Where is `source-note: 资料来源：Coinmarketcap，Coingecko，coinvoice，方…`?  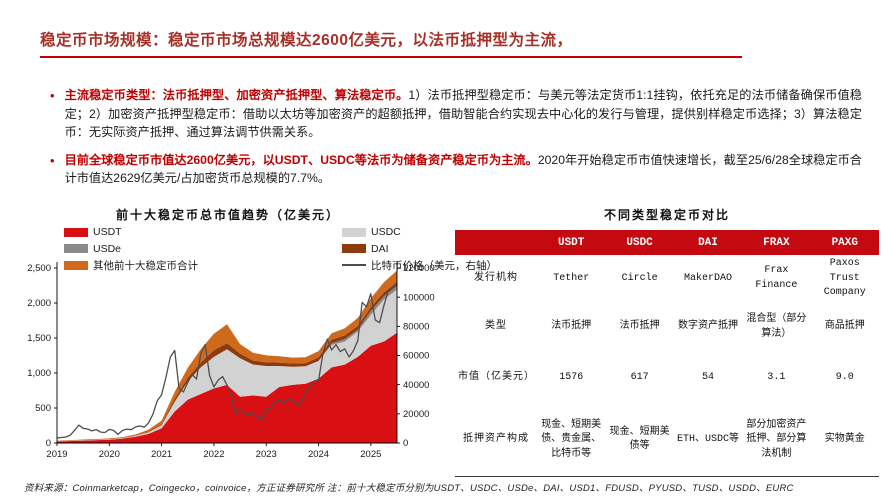 source-note: 资料来源：Coinmarketcap，Coingecko，coinvoice，方… is located at coordinates (409, 488).